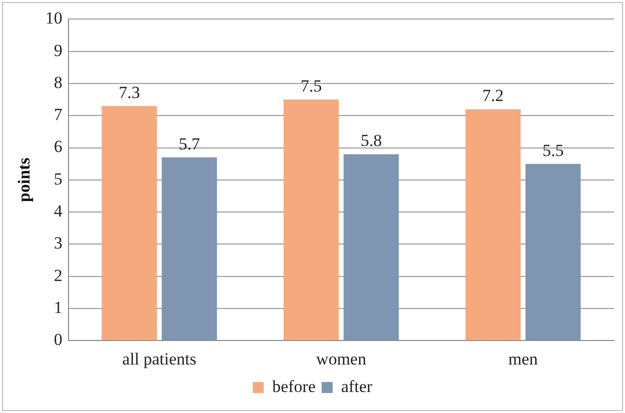  I want to click on legend-label: after, so click(357, 386).